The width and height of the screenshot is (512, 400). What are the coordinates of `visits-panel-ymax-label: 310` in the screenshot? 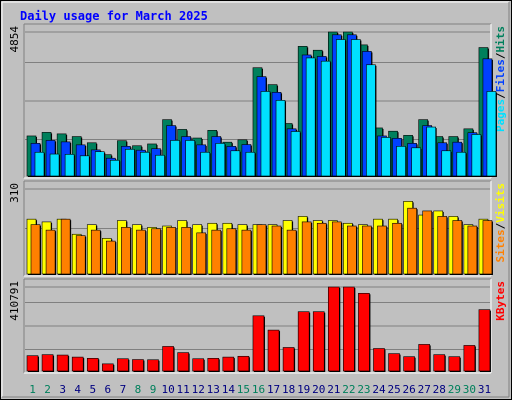 It's located at (14, 193).